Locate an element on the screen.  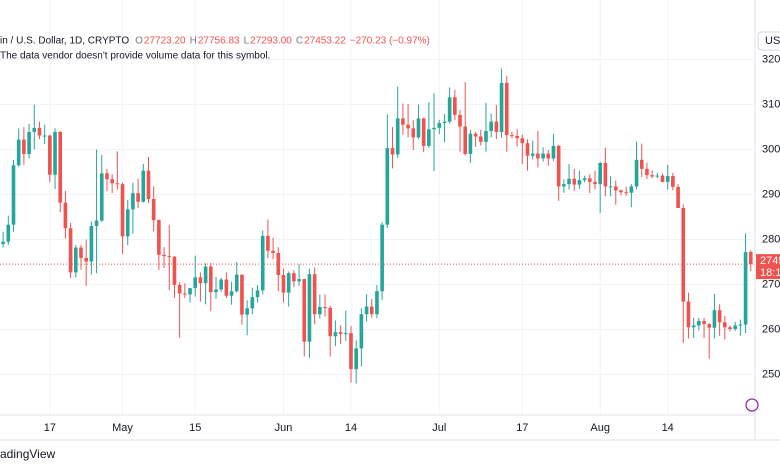
y-tick-label: 28000 is located at coordinates (771, 239).